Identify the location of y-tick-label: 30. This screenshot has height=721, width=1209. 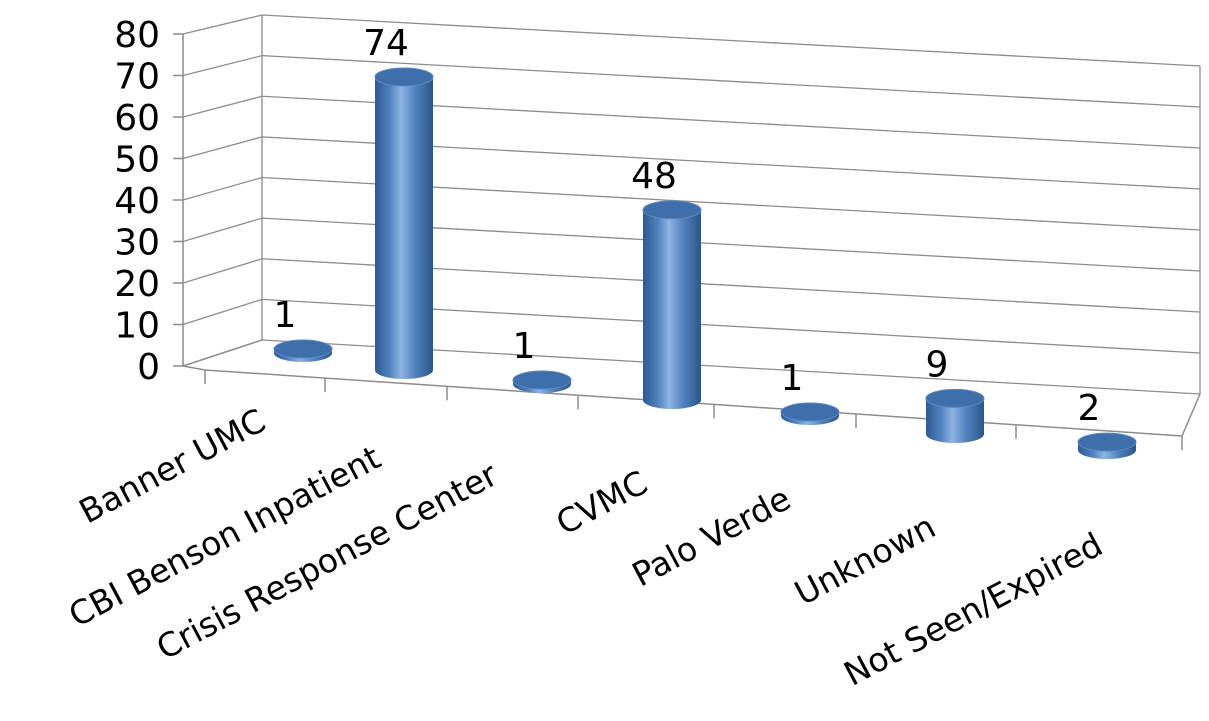
(137, 243).